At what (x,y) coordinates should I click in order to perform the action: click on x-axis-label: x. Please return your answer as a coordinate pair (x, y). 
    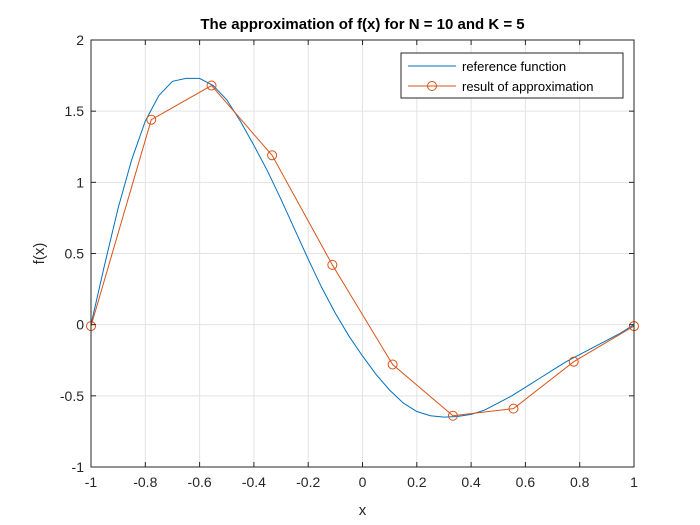
    Looking at the image, I should click on (363, 510).